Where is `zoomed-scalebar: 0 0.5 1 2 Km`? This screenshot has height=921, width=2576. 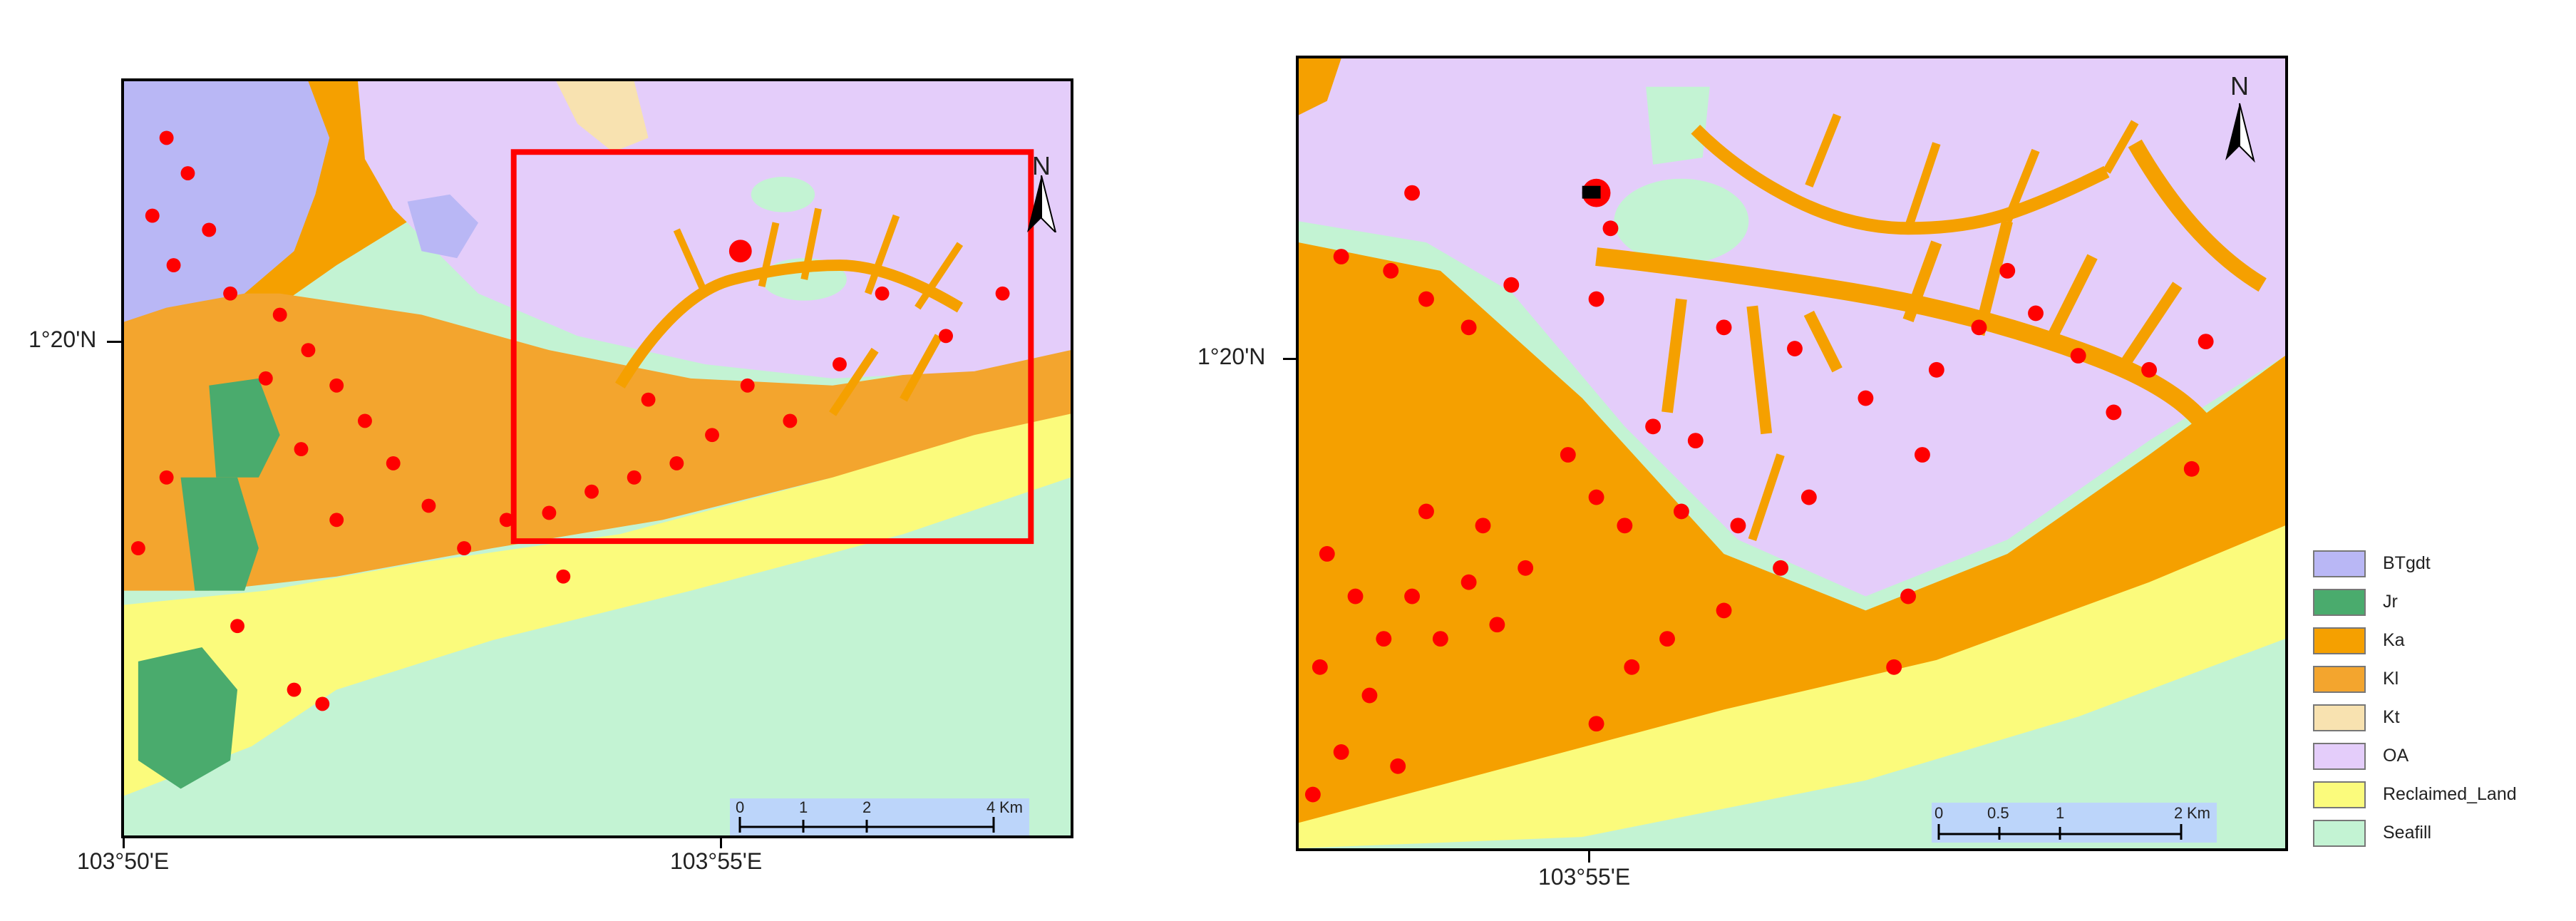
zoomed-scalebar: 0 0.5 1 2 Km is located at coordinates (2074, 823).